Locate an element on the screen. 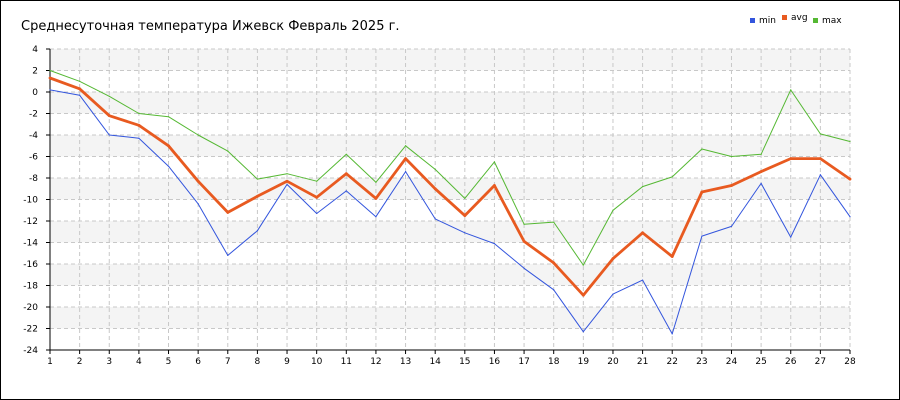 The width and height of the screenshot is (900, 400). x-tick-label: 27 is located at coordinates (820, 362).